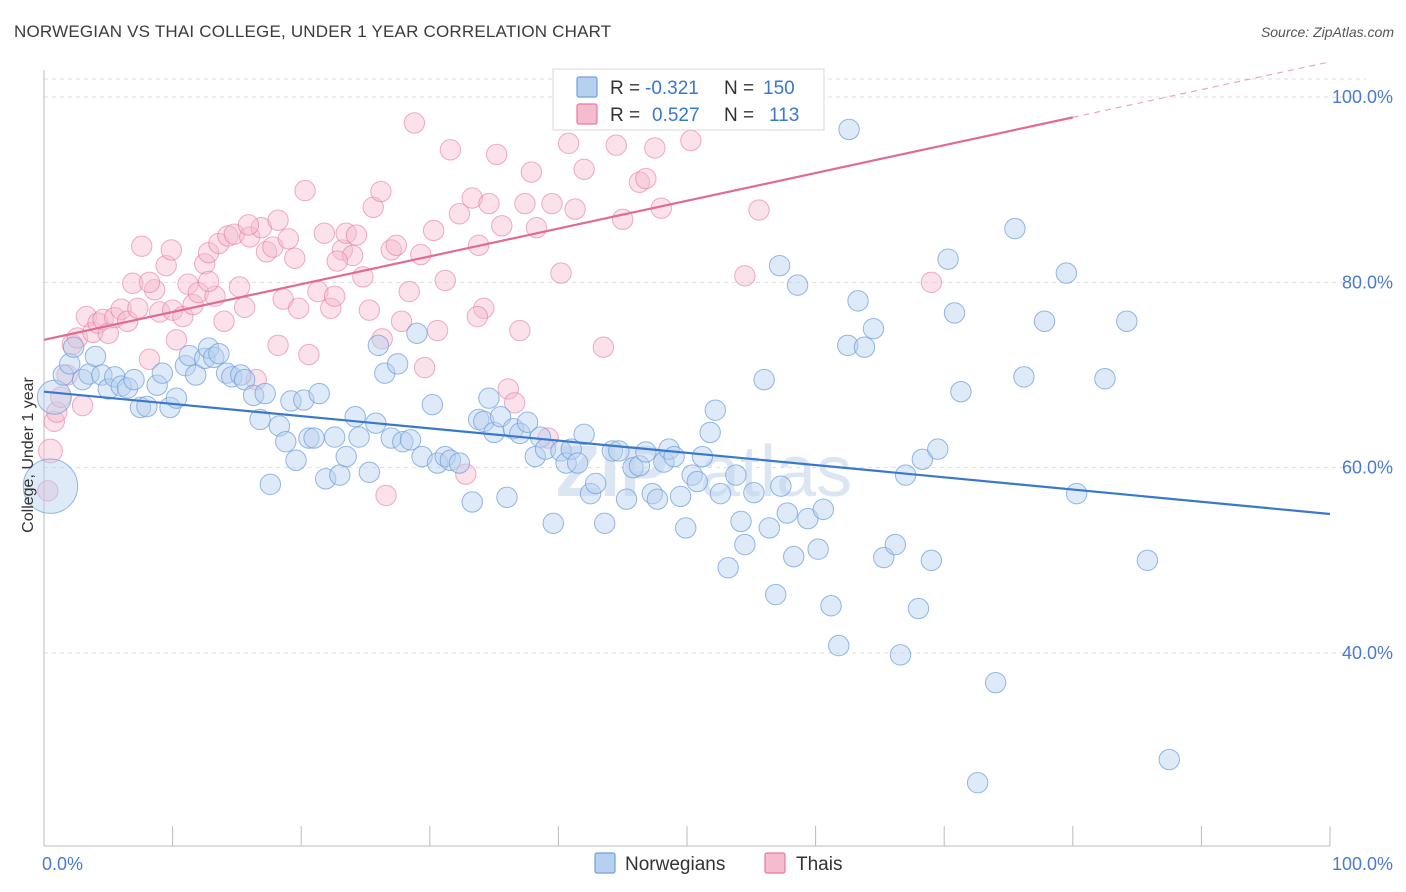 Image resolution: width=1406 pixels, height=892 pixels. What do you see at coordinates (587, 87) in the screenshot?
I see `legend-norwegians-swatch` at bounding box center [587, 87].